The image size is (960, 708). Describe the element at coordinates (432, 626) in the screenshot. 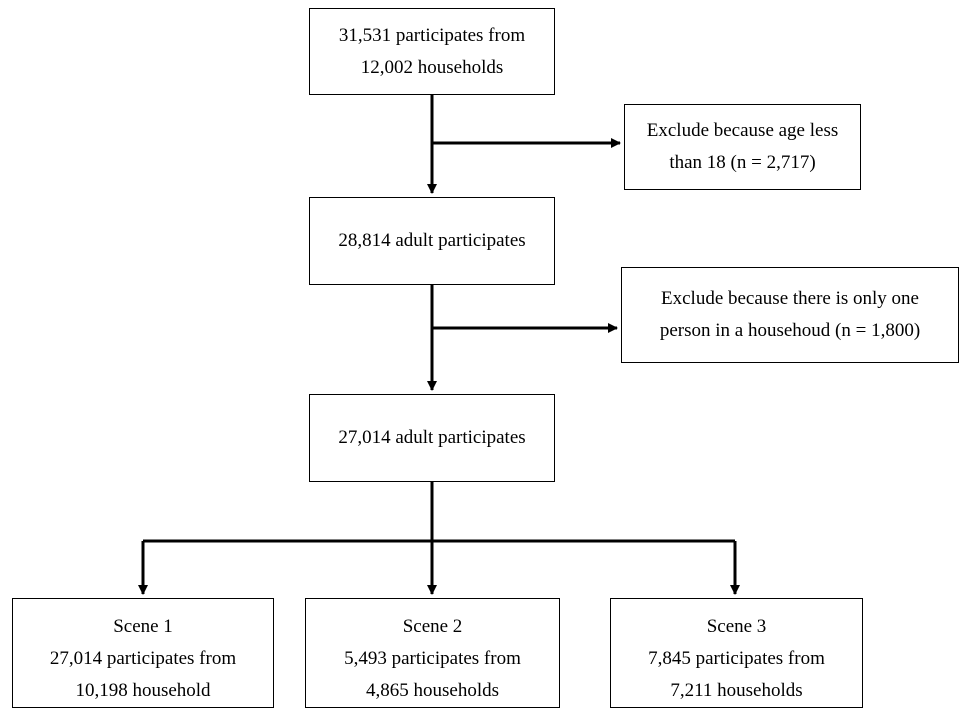

I see `box-scene2-title: Scene 2` at that location.